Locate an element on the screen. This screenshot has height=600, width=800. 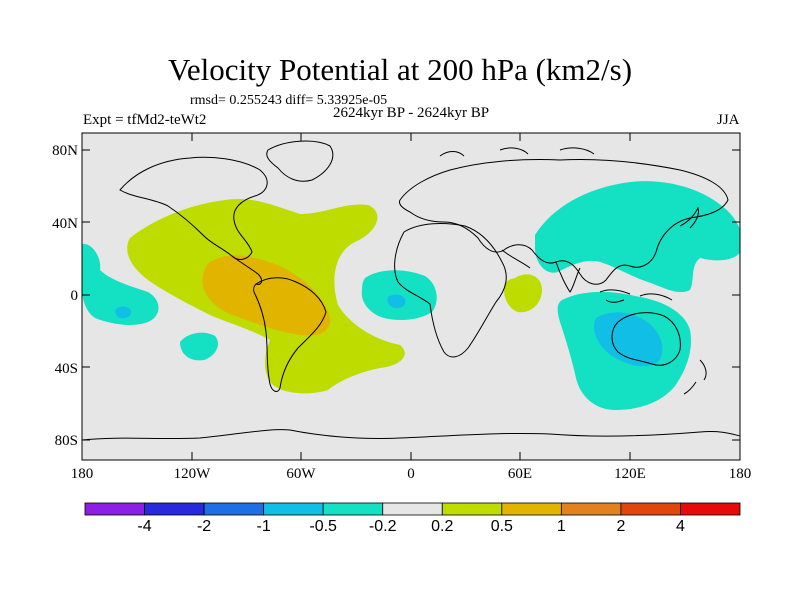
contour-negative-pacific-core is located at coordinates (123, 312).